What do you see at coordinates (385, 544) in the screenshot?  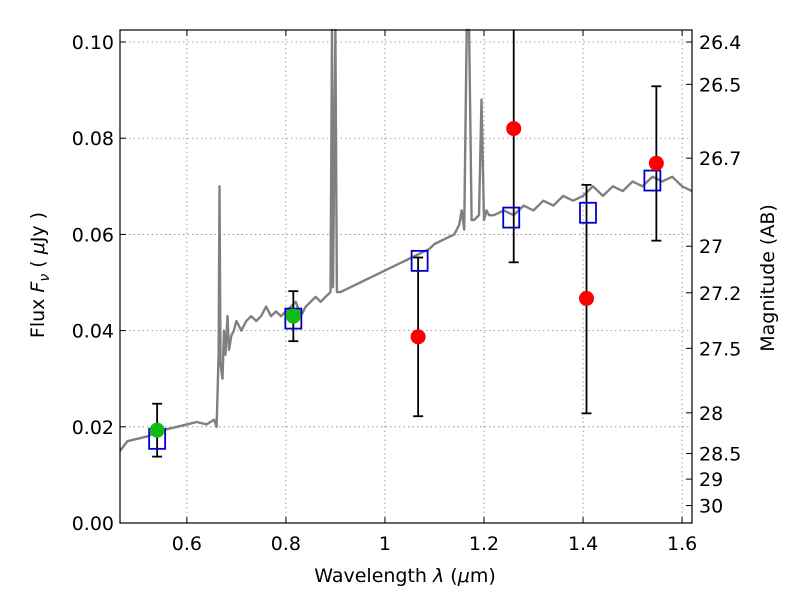 I see `x-tick-label: 1` at bounding box center [385, 544].